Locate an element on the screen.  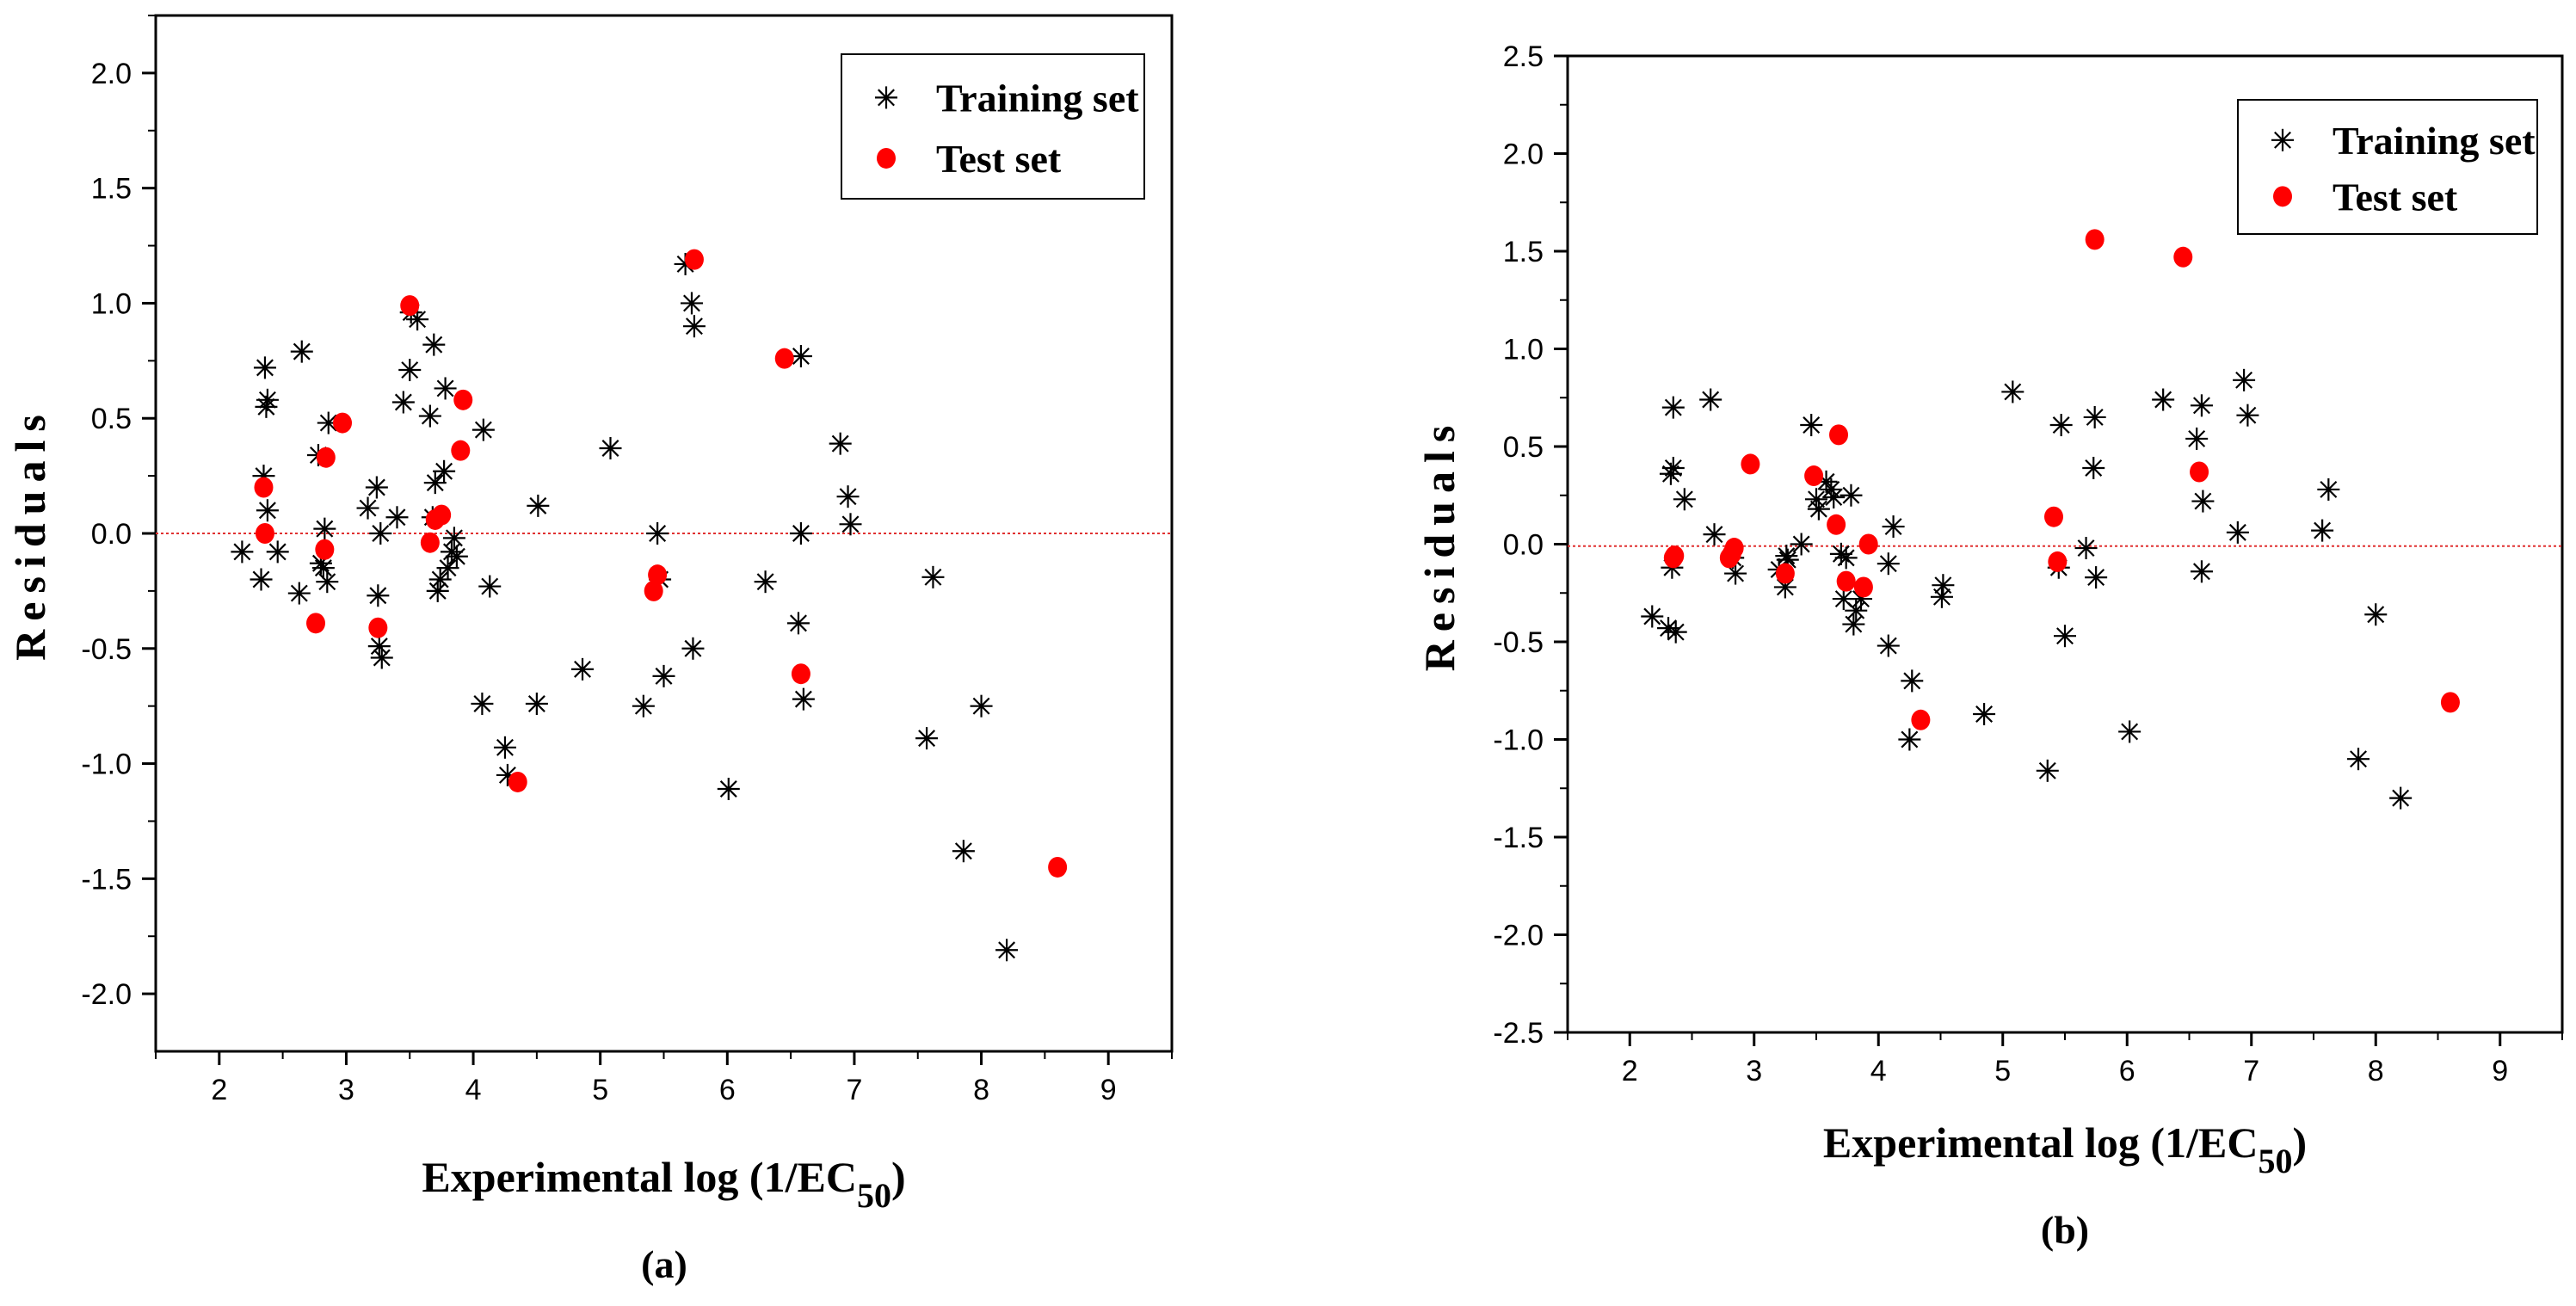
x-tick-label: 7 is located at coordinates (2251, 1071).